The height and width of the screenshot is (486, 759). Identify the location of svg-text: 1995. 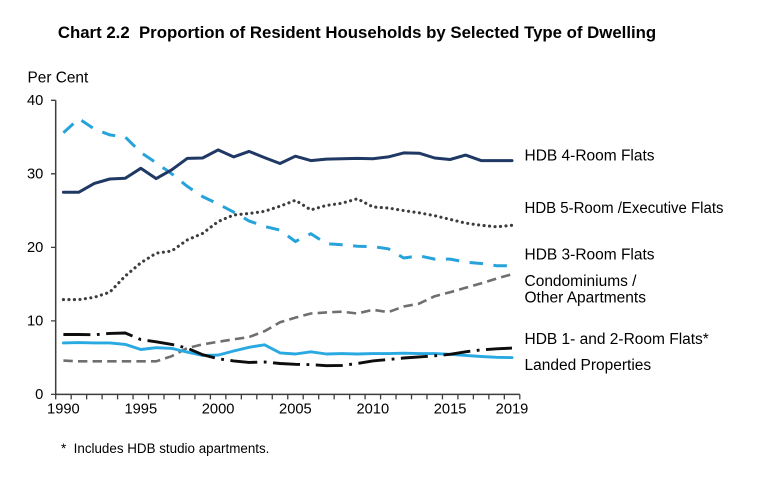
(140, 409).